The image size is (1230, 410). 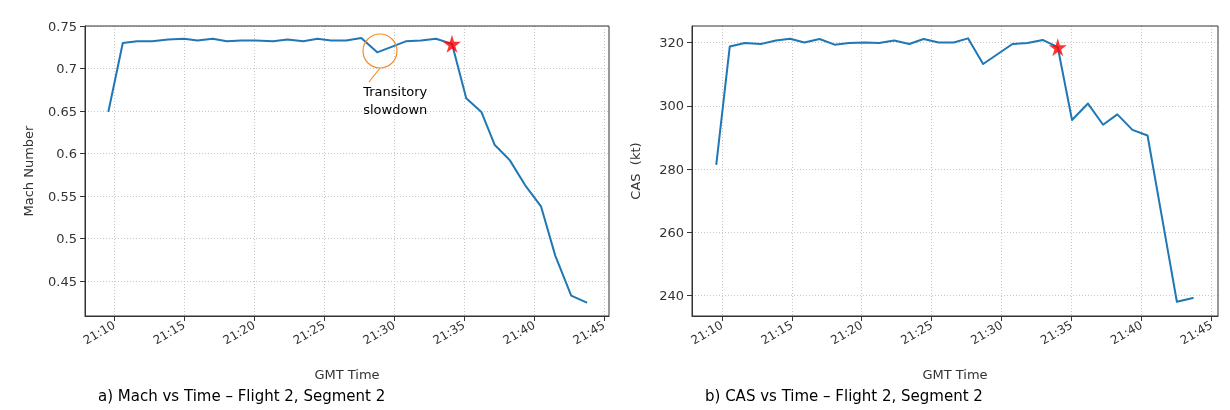 What do you see at coordinates (635, 171) in the screenshot?
I see `y-axis-title: CAS (kt)` at bounding box center [635, 171].